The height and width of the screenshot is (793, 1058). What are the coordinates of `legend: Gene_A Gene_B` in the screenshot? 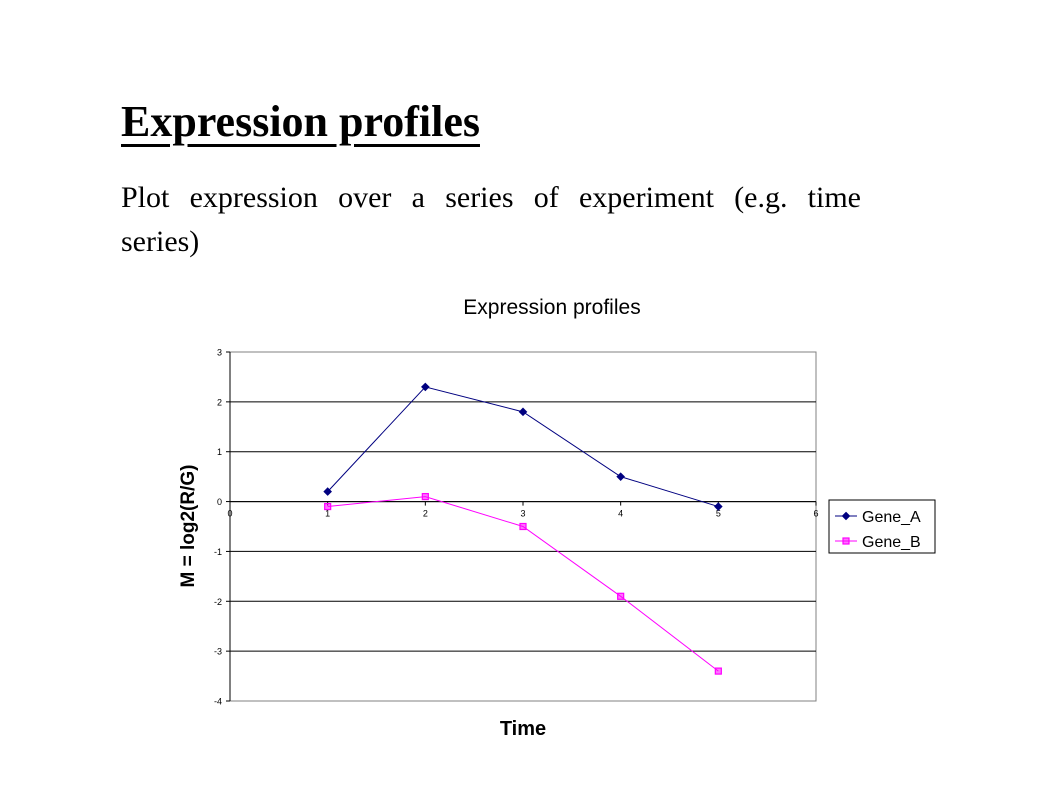 It's located at (882, 526).